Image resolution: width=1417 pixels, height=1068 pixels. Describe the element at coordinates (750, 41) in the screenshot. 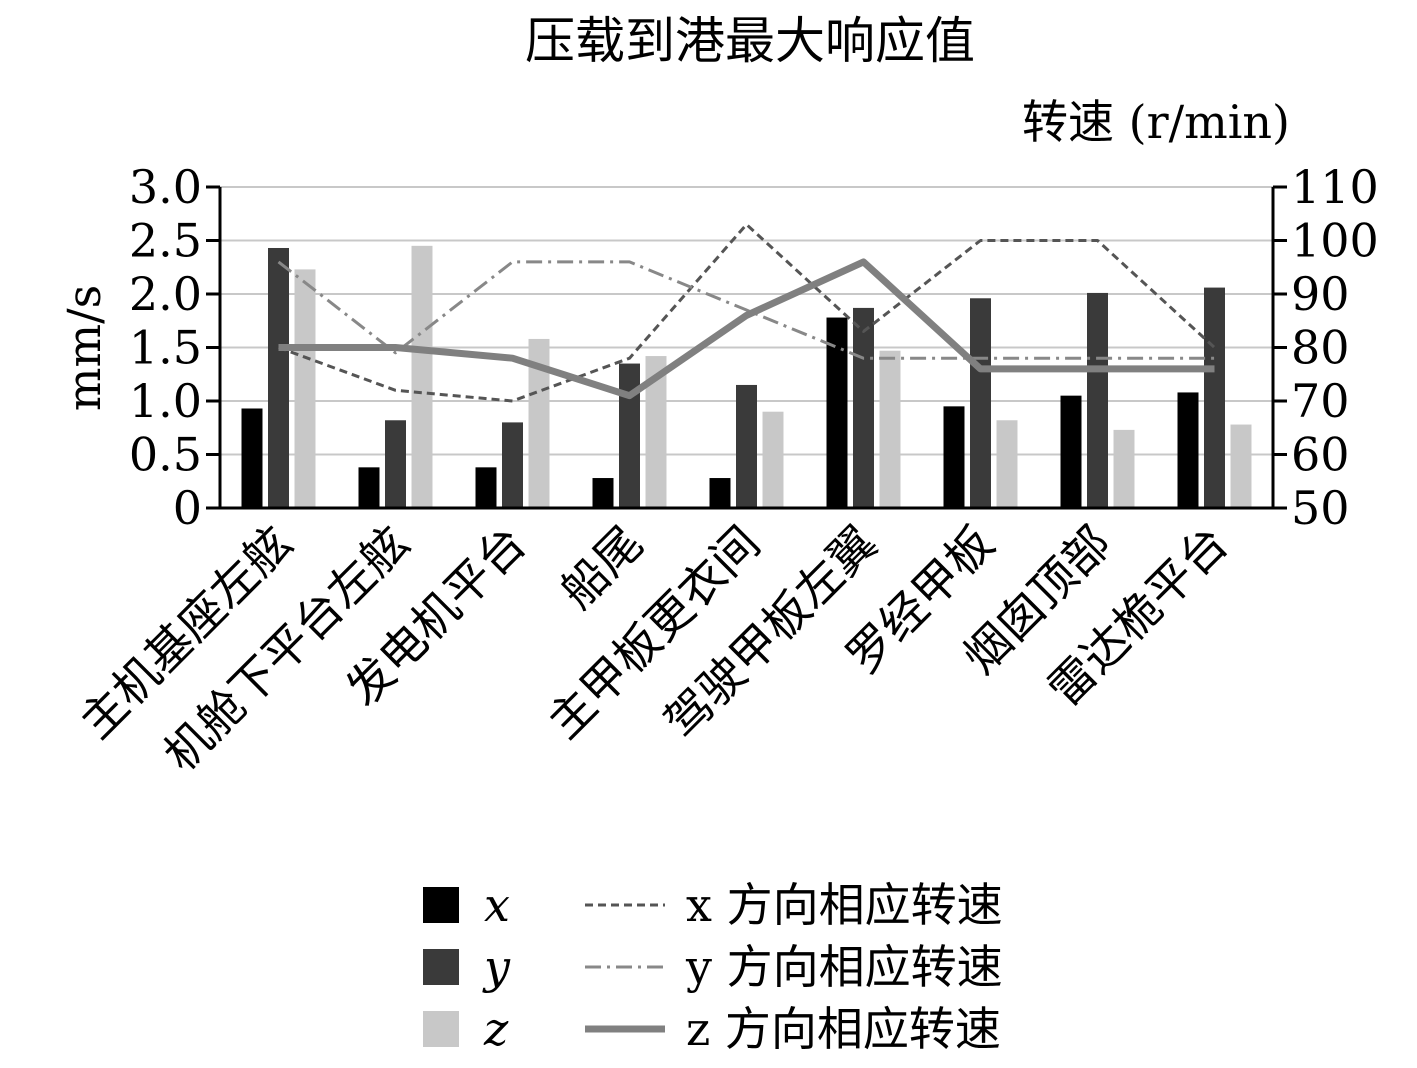

I see `chart-title: 压载到港最大响应值` at that location.